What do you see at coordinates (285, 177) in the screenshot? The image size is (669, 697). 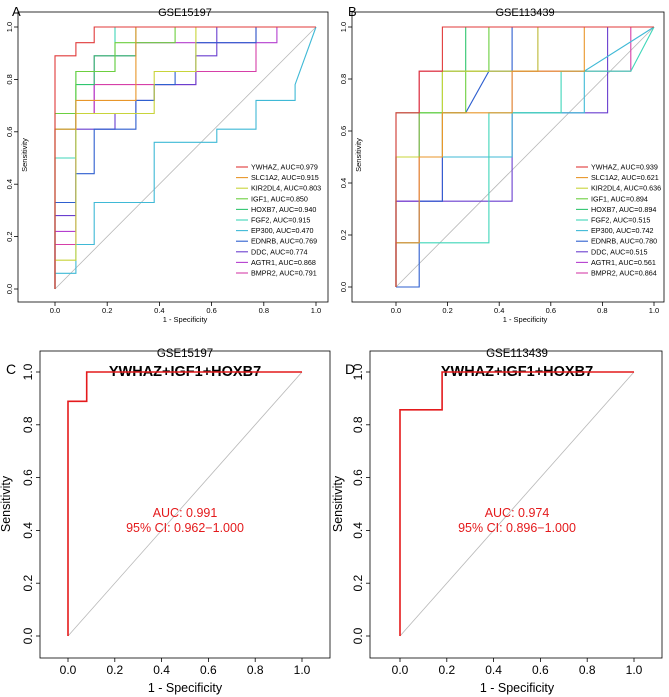 I see `legend-entry: SLC1A2, AUC=0.915` at bounding box center [285, 177].